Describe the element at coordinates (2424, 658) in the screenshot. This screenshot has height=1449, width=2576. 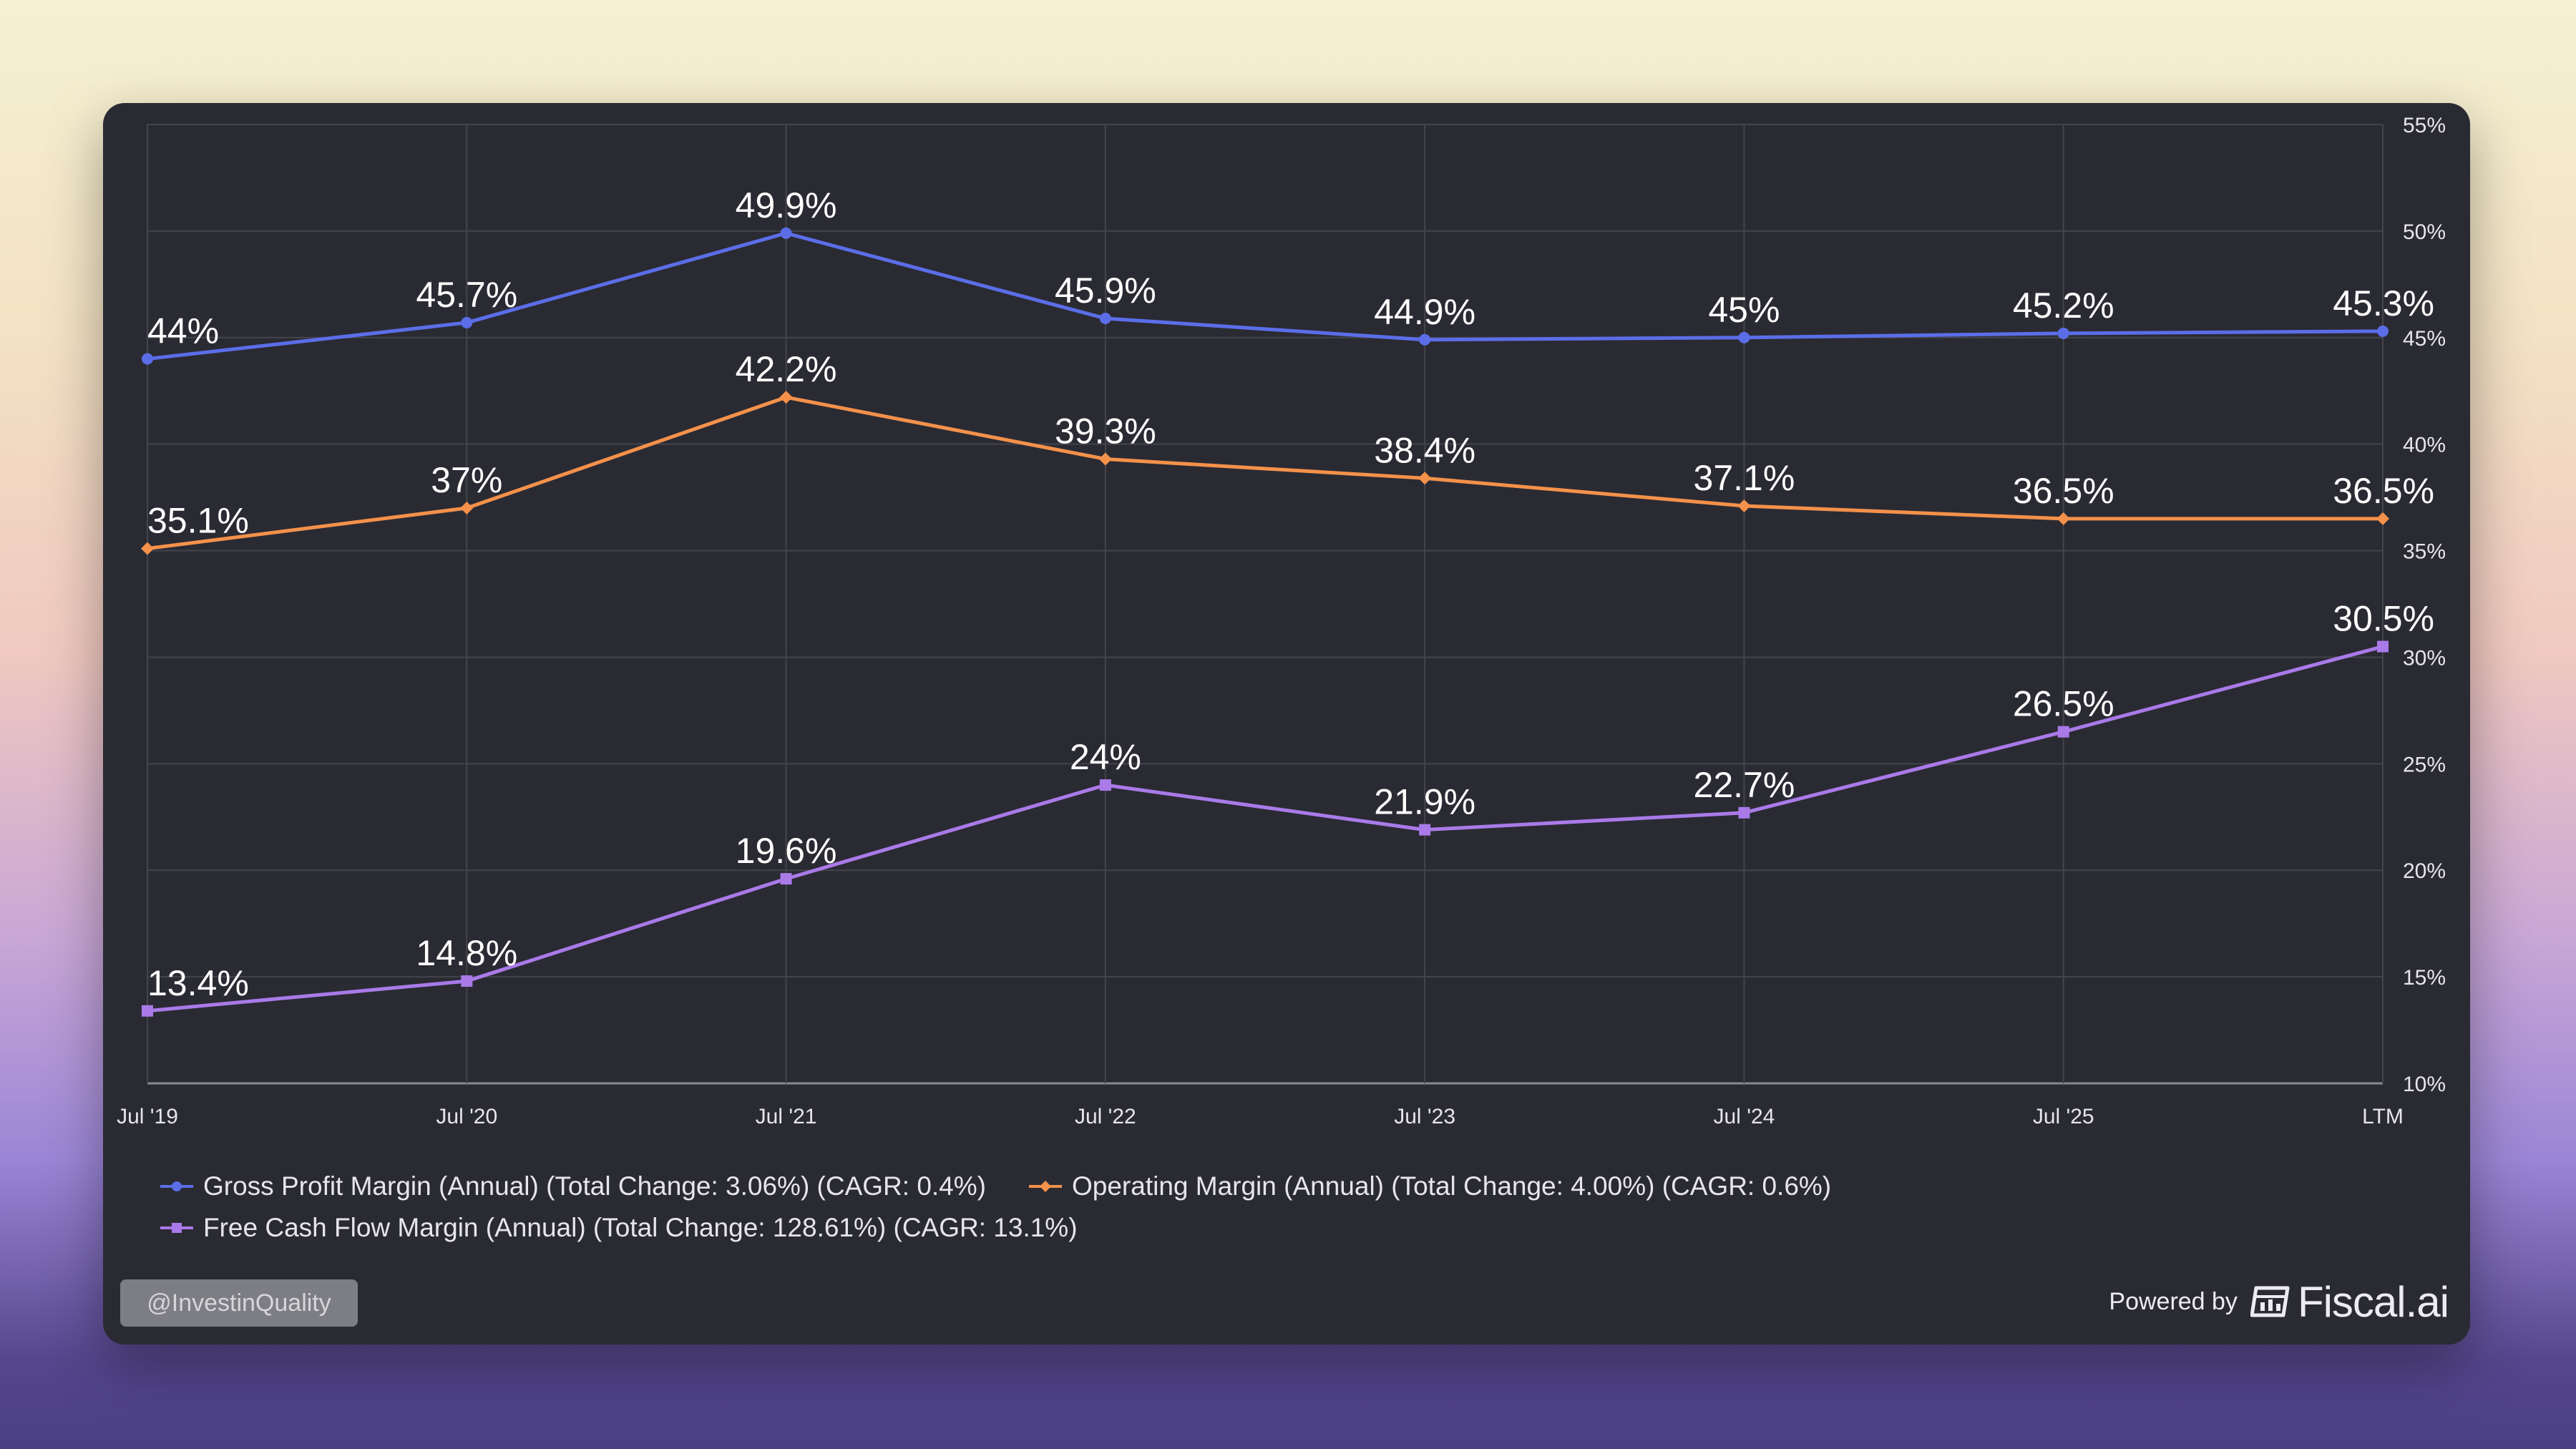
I see `y-tick-label: 30%` at that location.